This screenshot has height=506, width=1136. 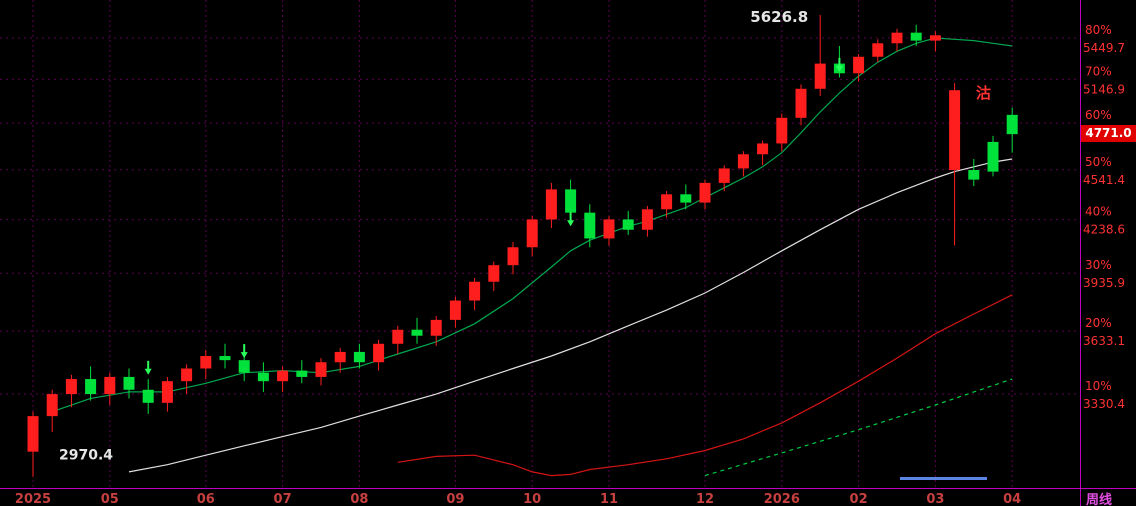 I want to click on y-axis-price-label: 5449.7, so click(x=1104, y=48).